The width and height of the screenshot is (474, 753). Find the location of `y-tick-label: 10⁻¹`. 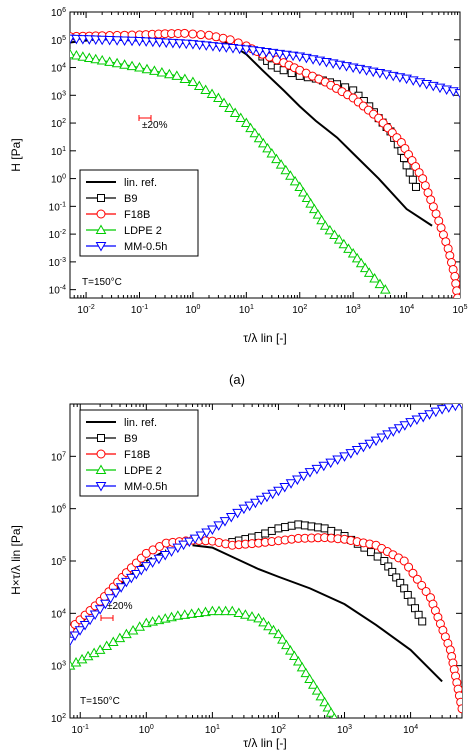

y-tick-label: 10⁻¹ is located at coordinates (57, 207).